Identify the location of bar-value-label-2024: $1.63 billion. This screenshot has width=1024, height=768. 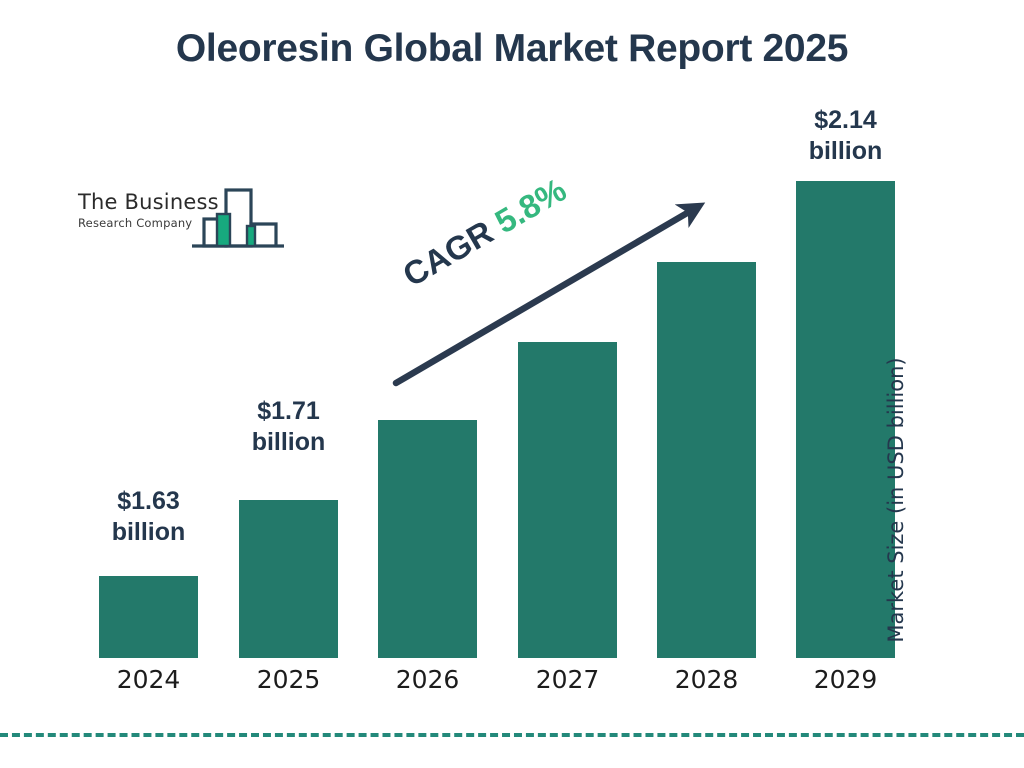
(148, 516).